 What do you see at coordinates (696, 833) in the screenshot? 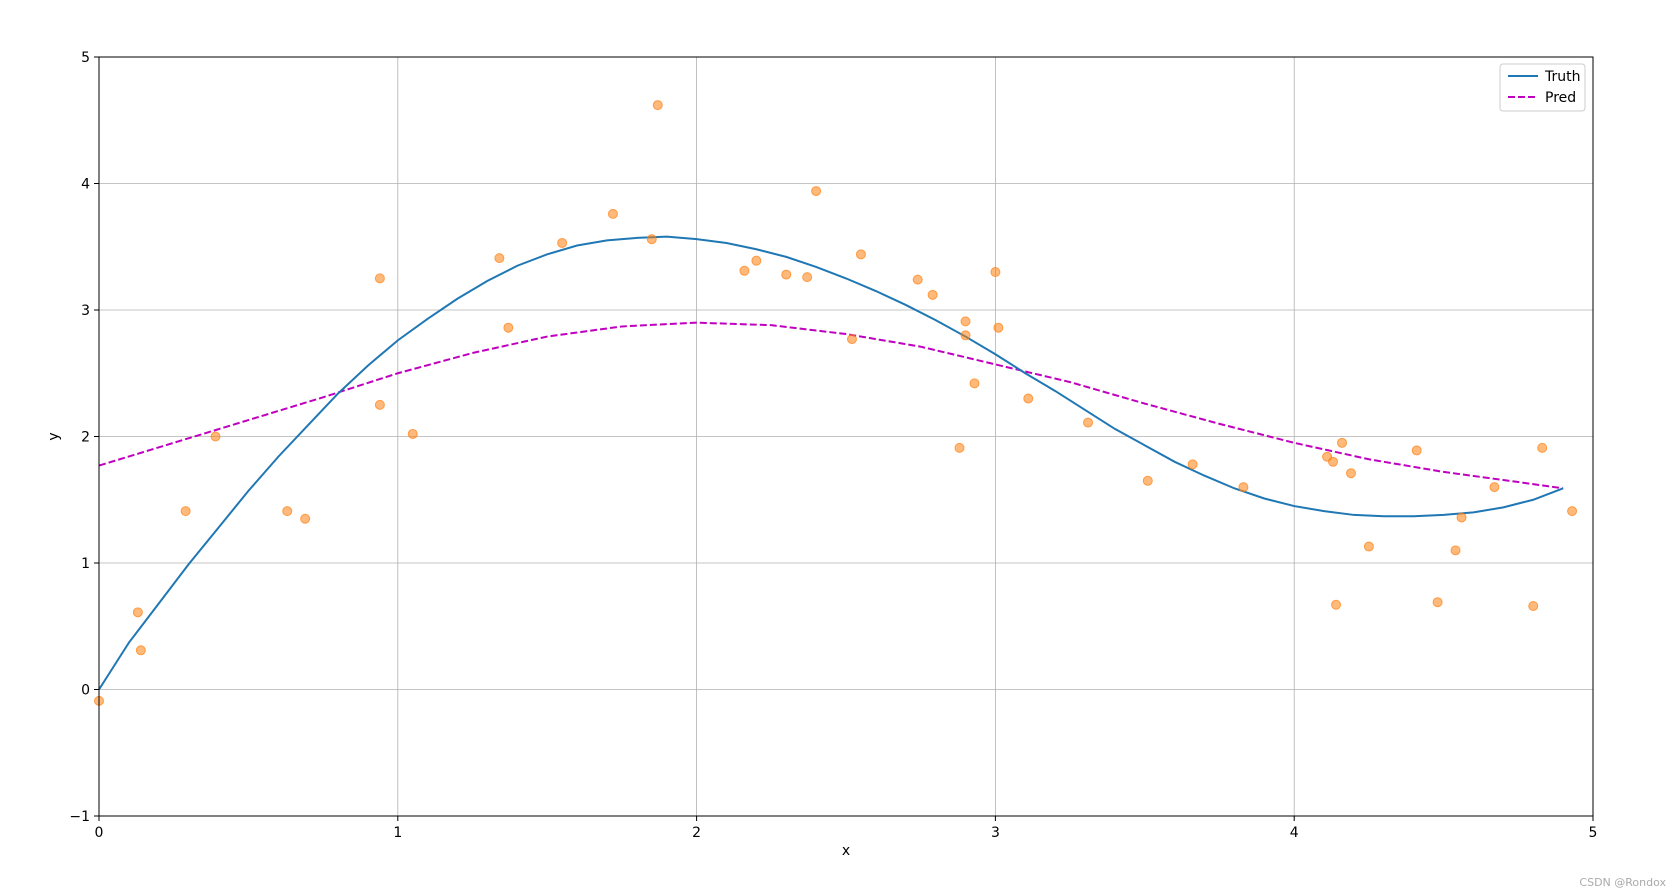
I see `x-tick-label: 2` at bounding box center [696, 833].